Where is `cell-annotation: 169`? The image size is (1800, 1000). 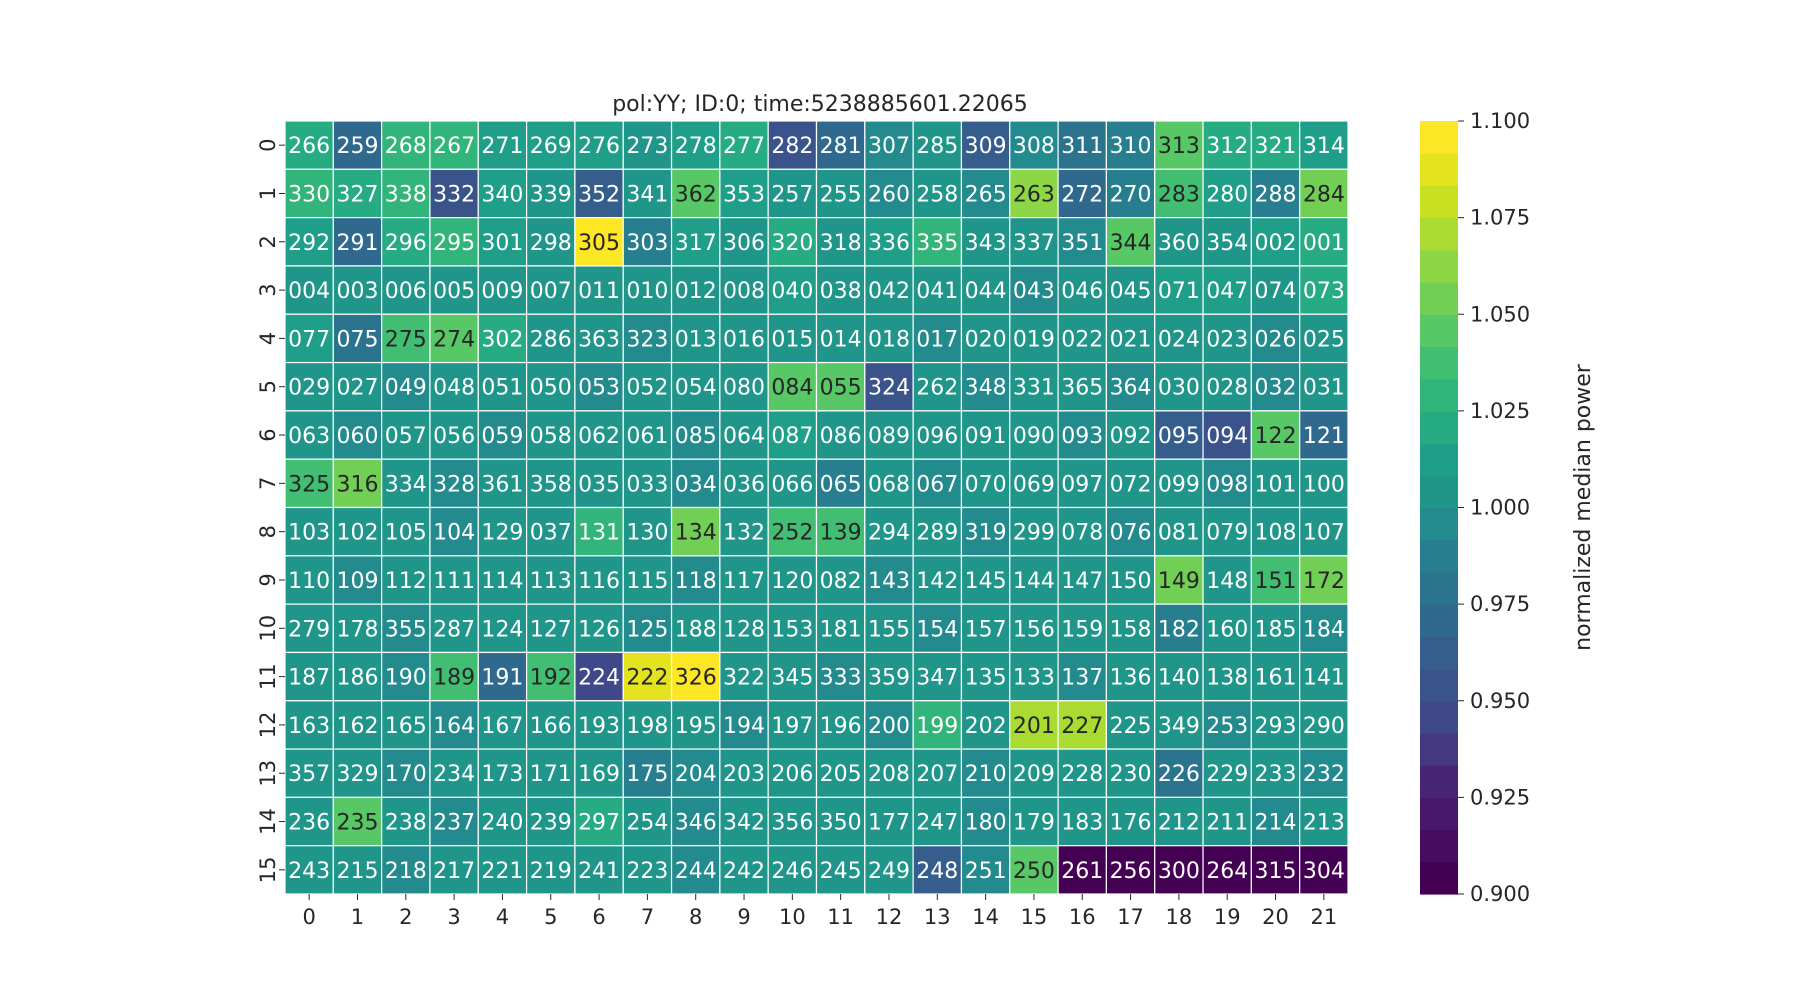
cell-annotation: 169 is located at coordinates (599, 774).